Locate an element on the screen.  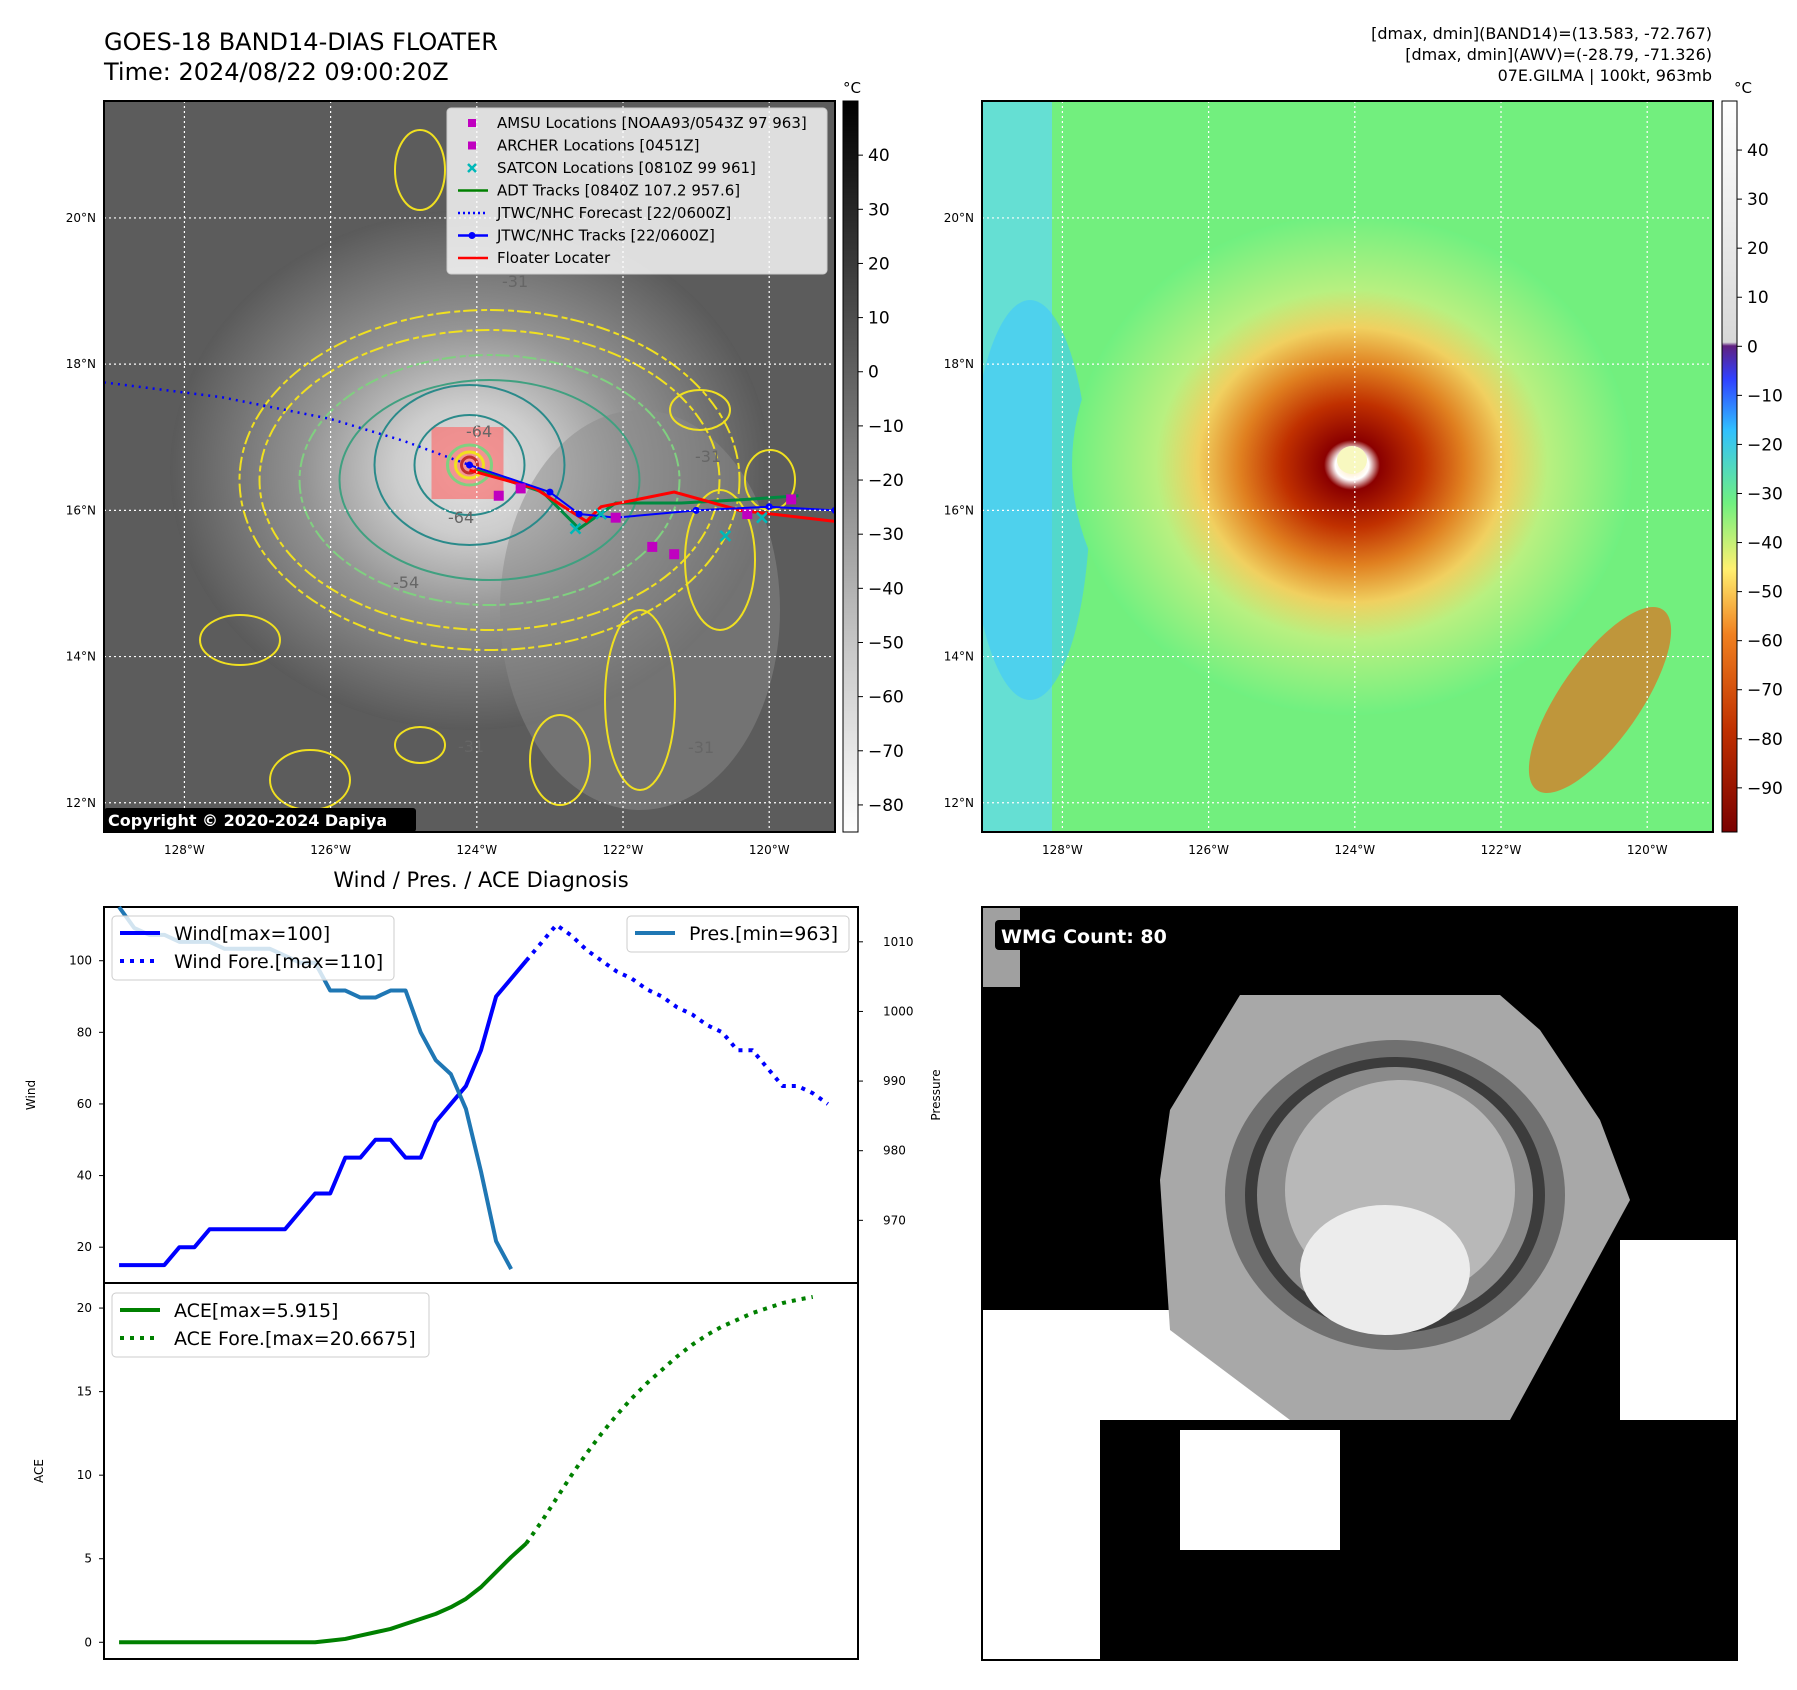
contour-label: -54 is located at coordinates (406, 582).